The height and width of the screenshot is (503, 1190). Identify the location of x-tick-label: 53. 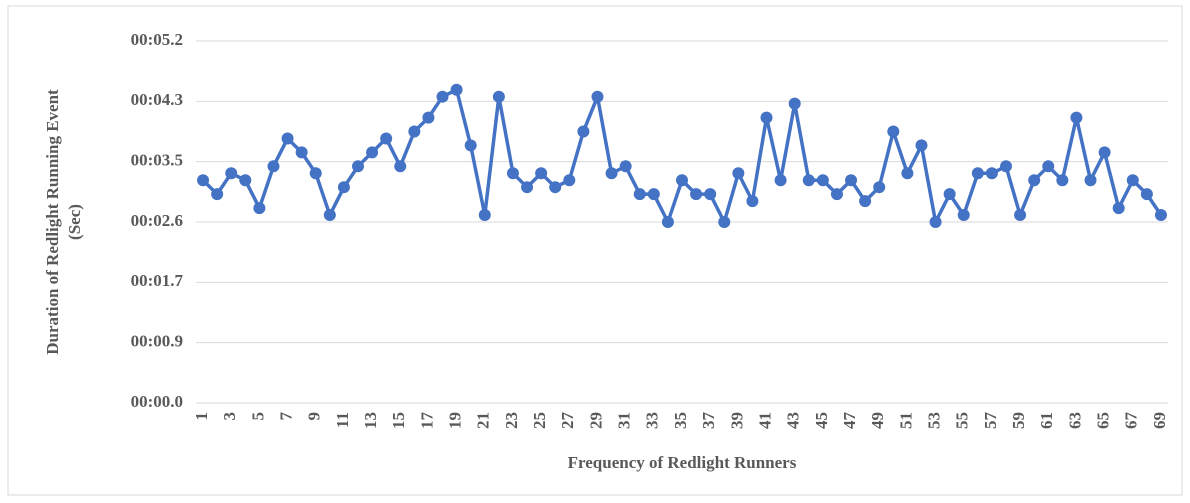
(933, 420).